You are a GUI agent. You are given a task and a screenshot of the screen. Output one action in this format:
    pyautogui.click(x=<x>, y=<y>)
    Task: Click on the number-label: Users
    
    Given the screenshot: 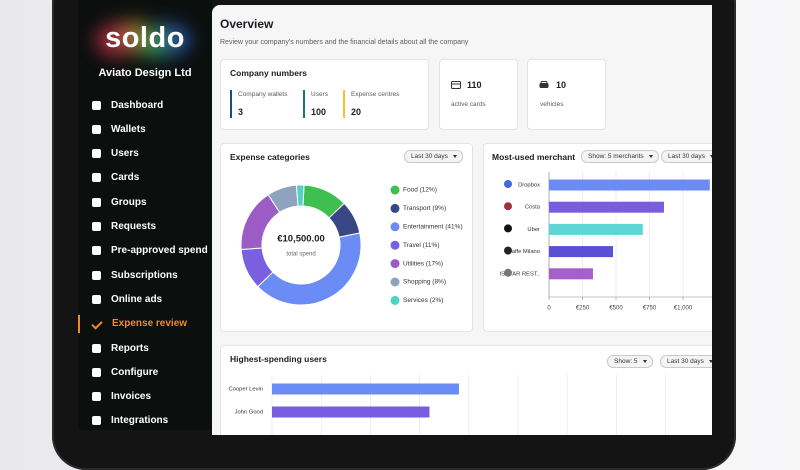 What is the action you would take?
    pyautogui.click(x=319, y=94)
    